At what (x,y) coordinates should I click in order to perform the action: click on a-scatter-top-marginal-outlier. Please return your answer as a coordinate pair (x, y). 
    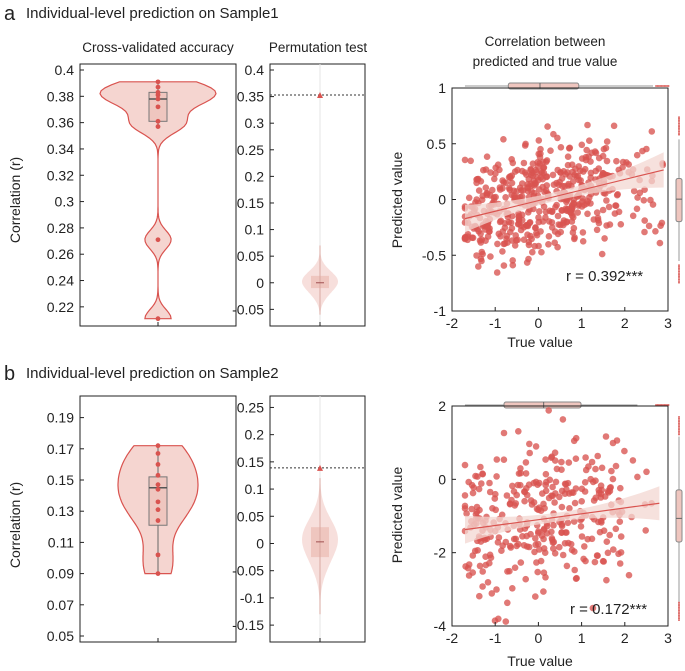
    Looking at the image, I should click on (665, 86).